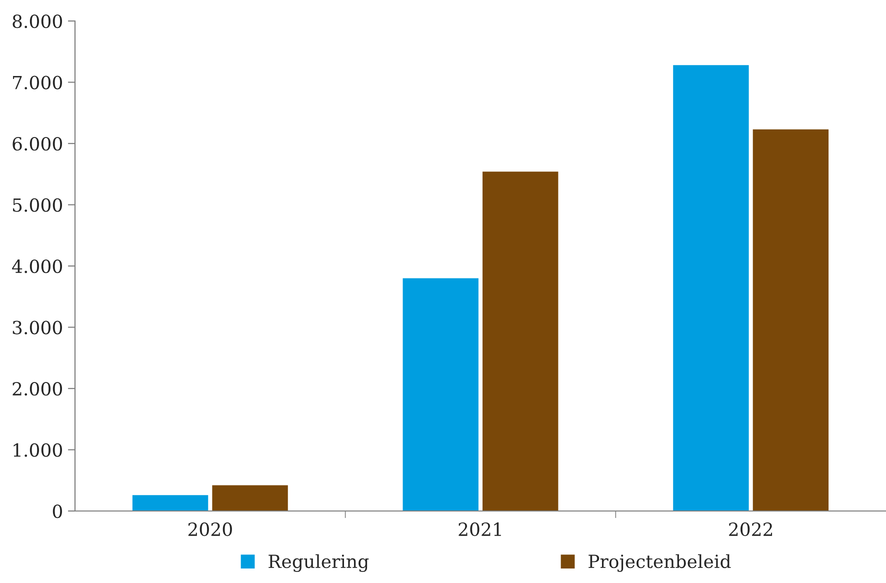 This screenshot has height=583, width=886. I want to click on legend-label: Projectenbeleid, so click(659, 563).